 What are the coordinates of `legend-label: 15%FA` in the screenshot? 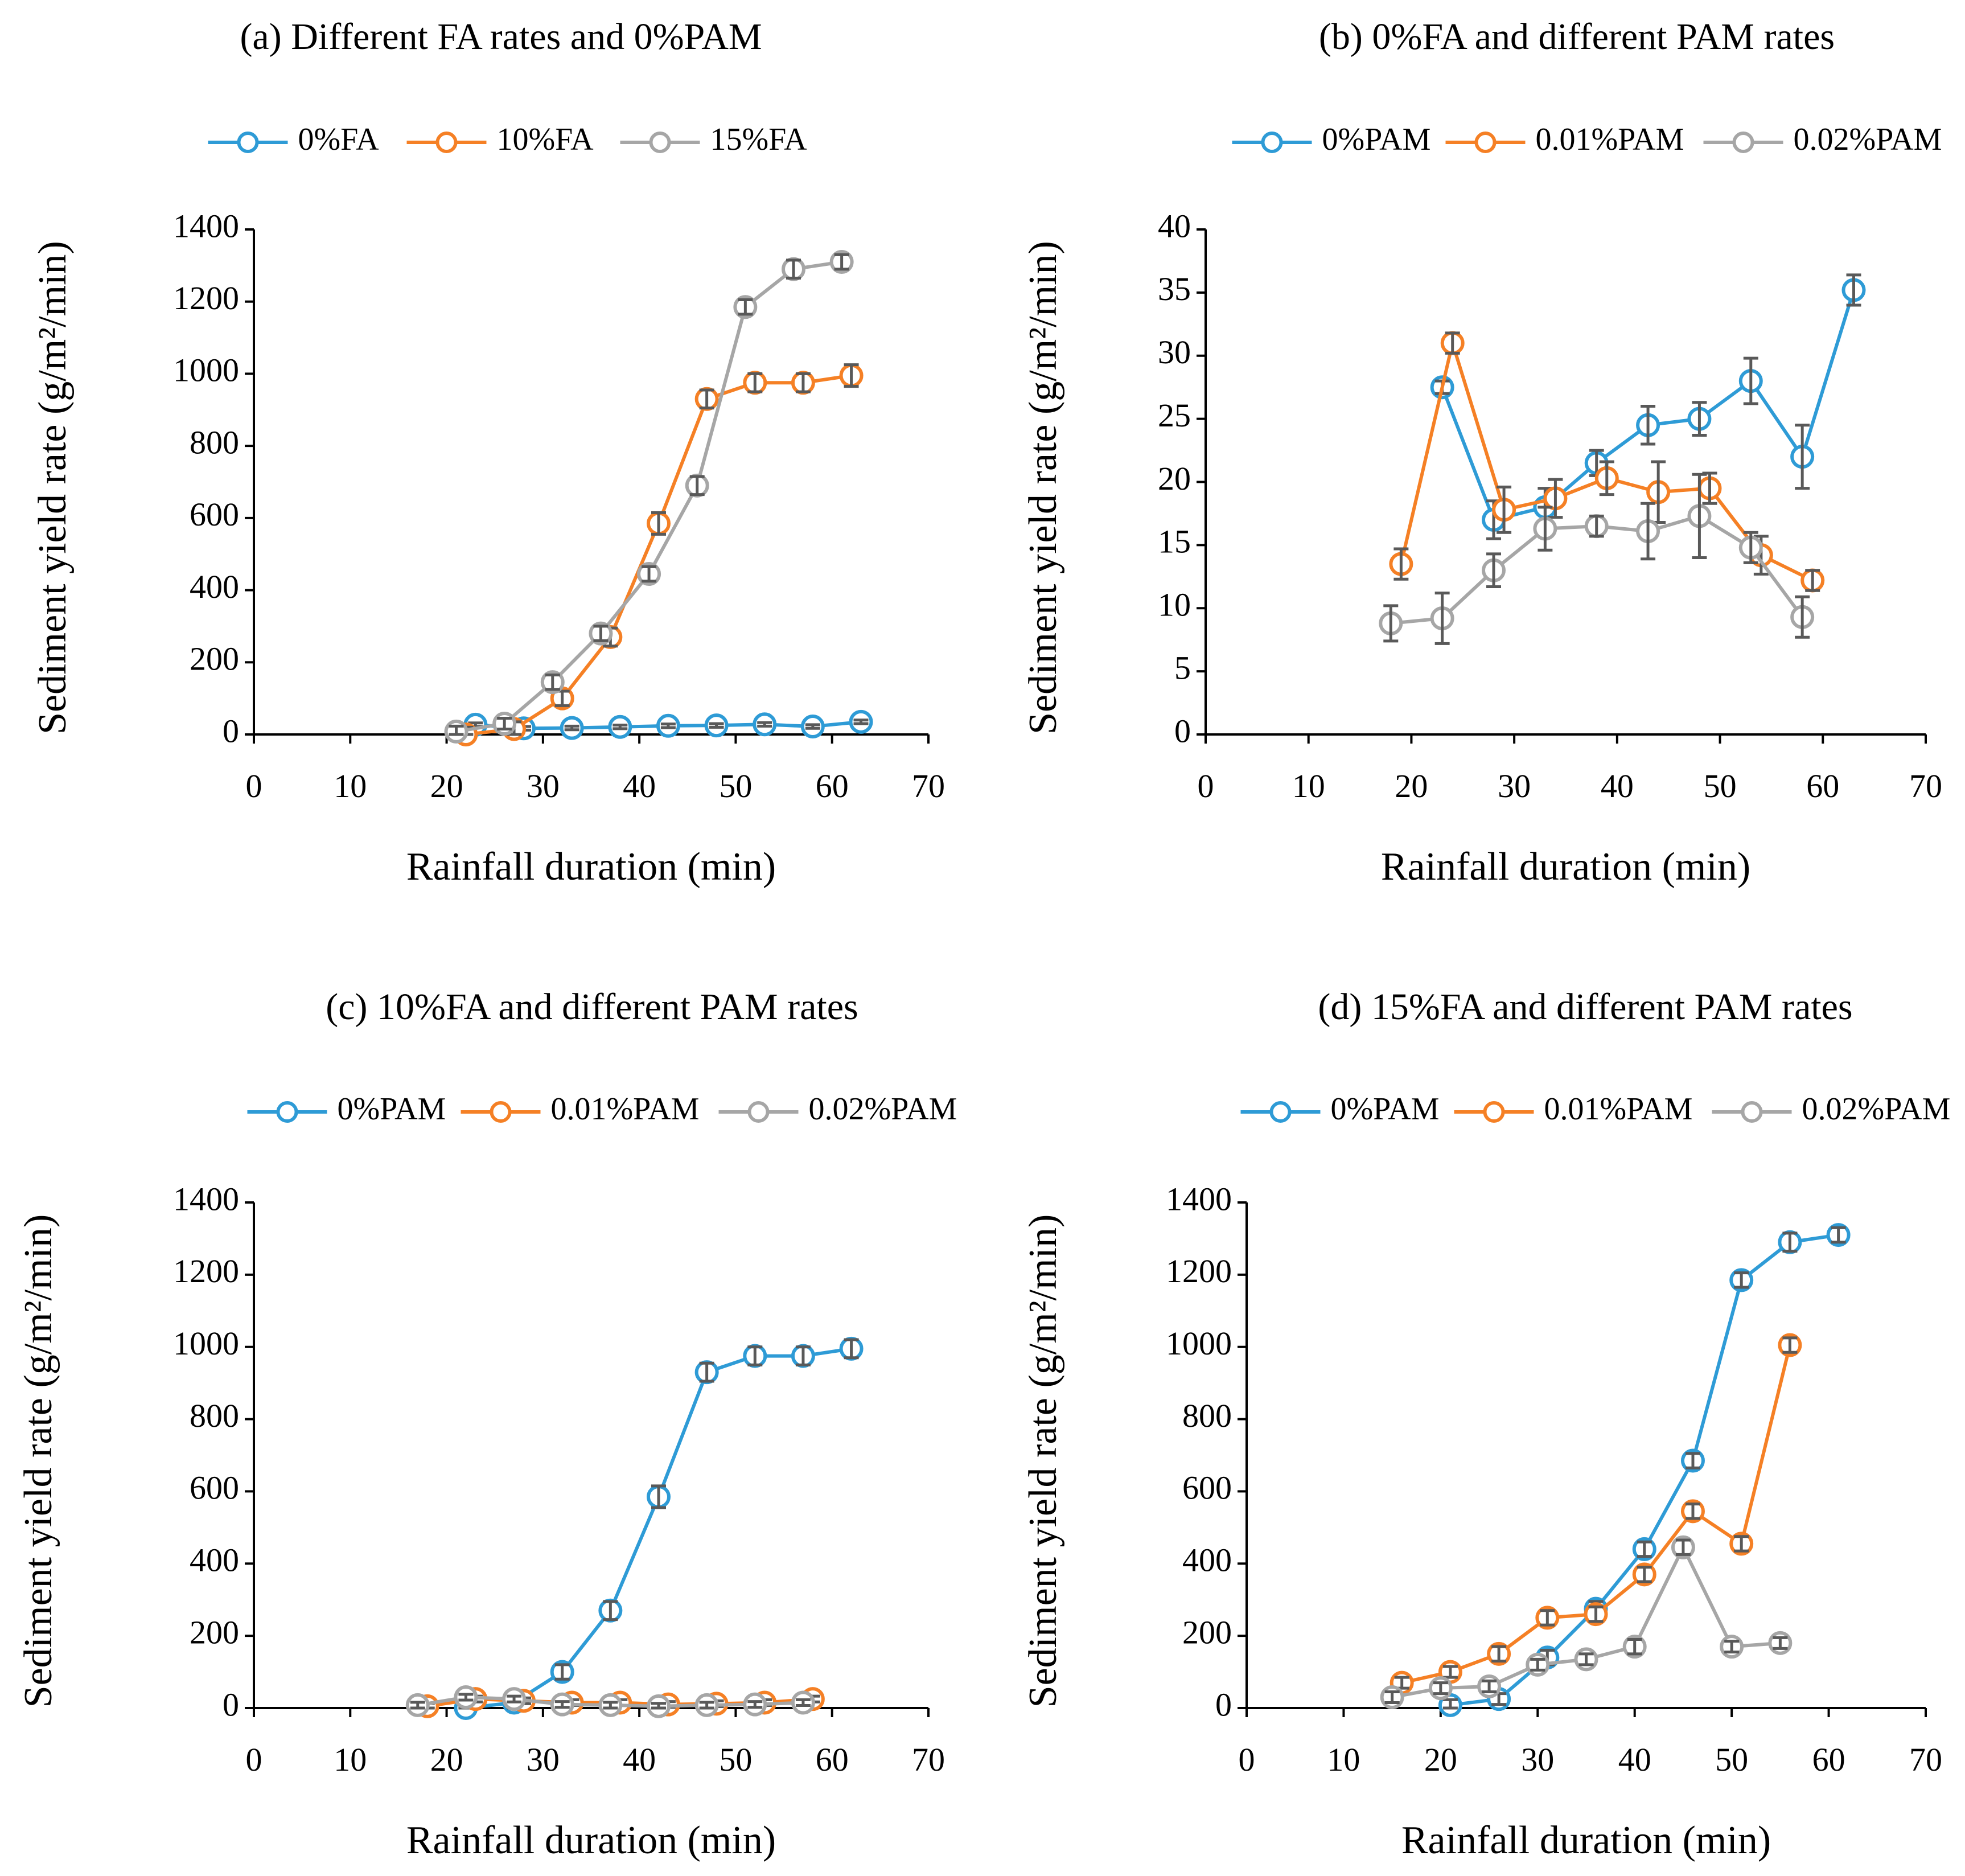 It's located at (759, 139).